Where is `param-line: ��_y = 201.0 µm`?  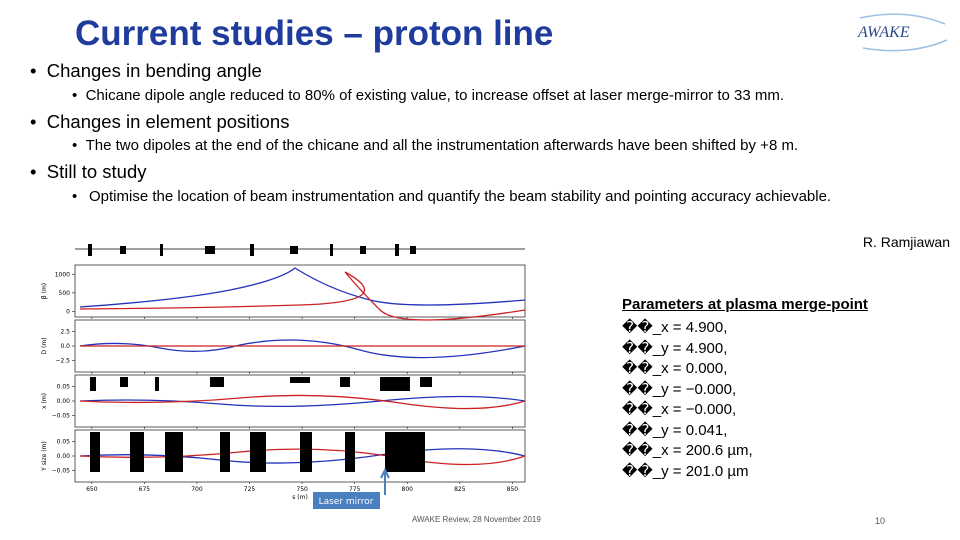 param-line: ��_y = 201.0 µm is located at coordinates (685, 471).